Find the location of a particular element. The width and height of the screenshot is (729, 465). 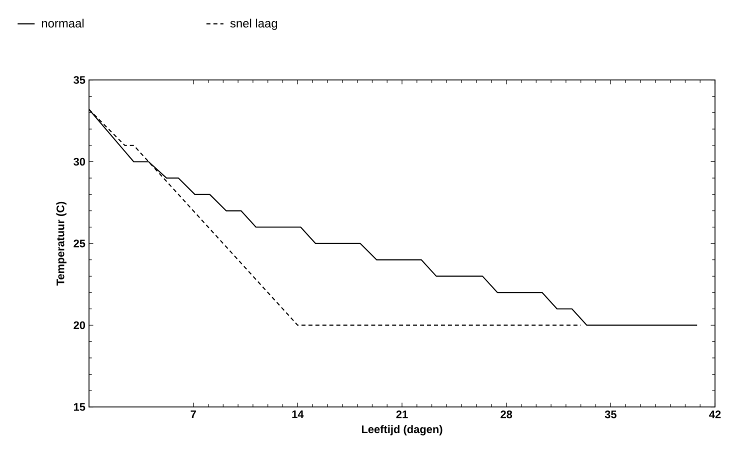

x-tick-label: 28 is located at coordinates (506, 414).